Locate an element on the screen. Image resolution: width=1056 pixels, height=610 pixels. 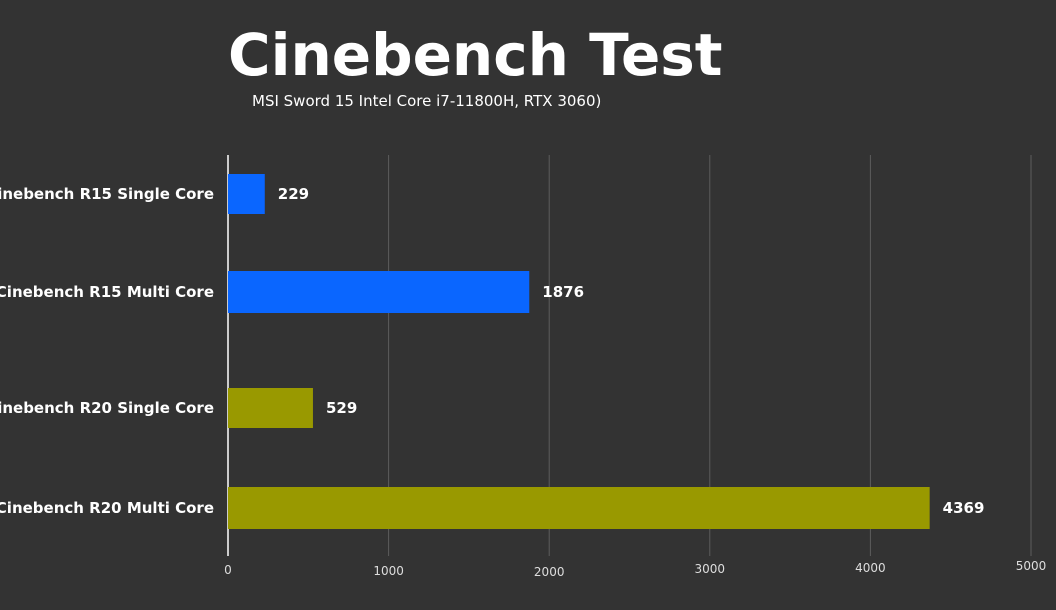
category-label: Cinebench R20 Multi Core is located at coordinates (107, 508).